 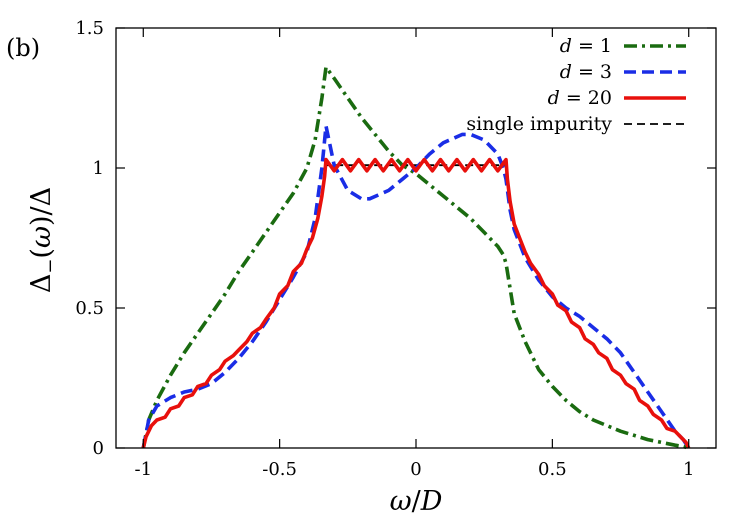 I want to click on x-tick-label: -0.5, so click(x=279, y=469).